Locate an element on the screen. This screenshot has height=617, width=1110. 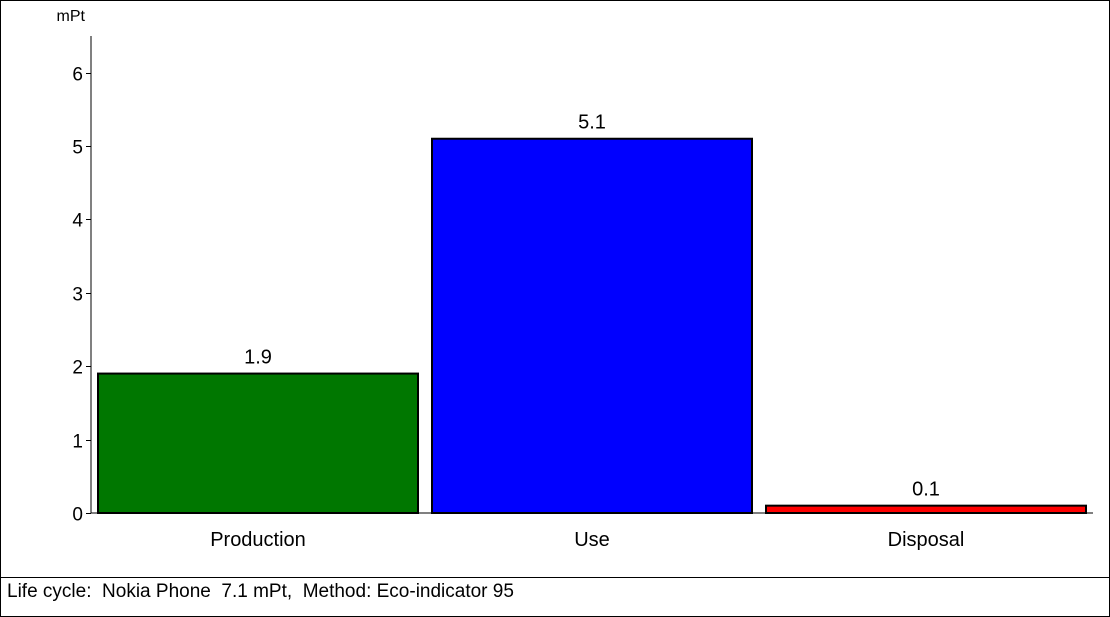
x-tick-label: Production is located at coordinates (258, 540).